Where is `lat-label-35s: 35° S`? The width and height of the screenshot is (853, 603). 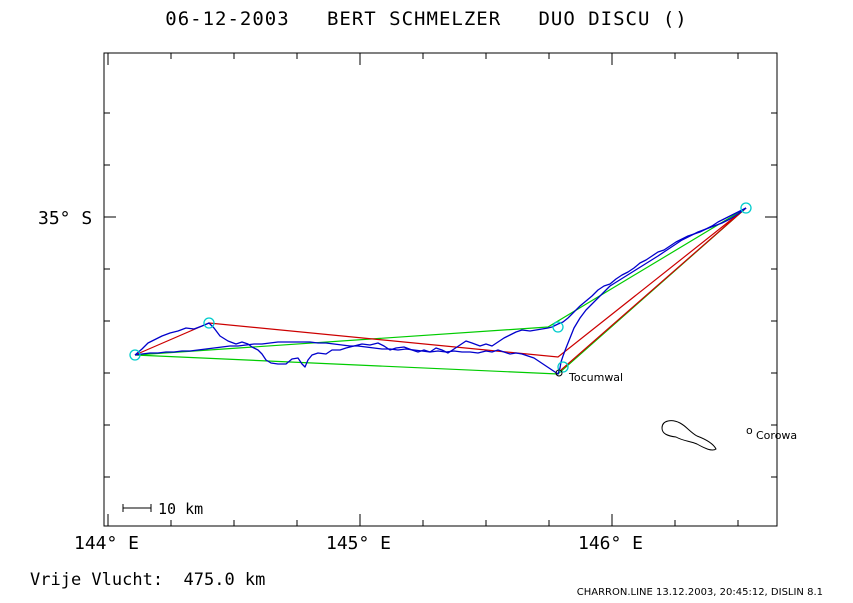
lat-label-35s: 35° S is located at coordinates (65, 218).